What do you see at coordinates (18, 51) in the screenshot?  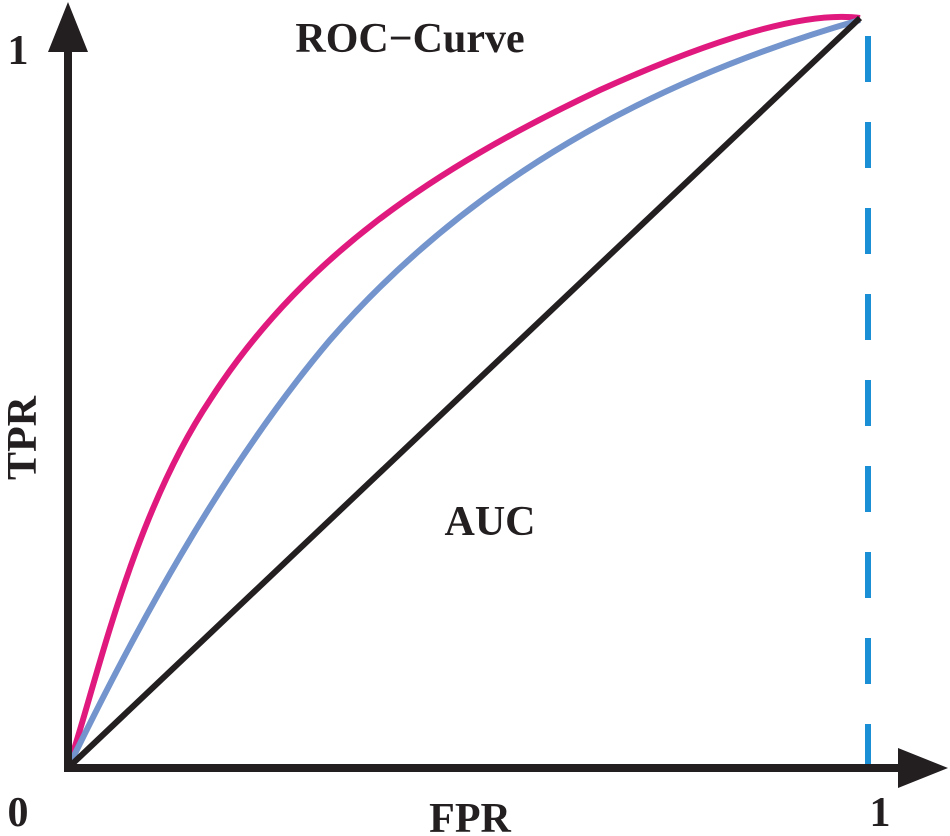 I see `y-max-label: 1` at bounding box center [18, 51].